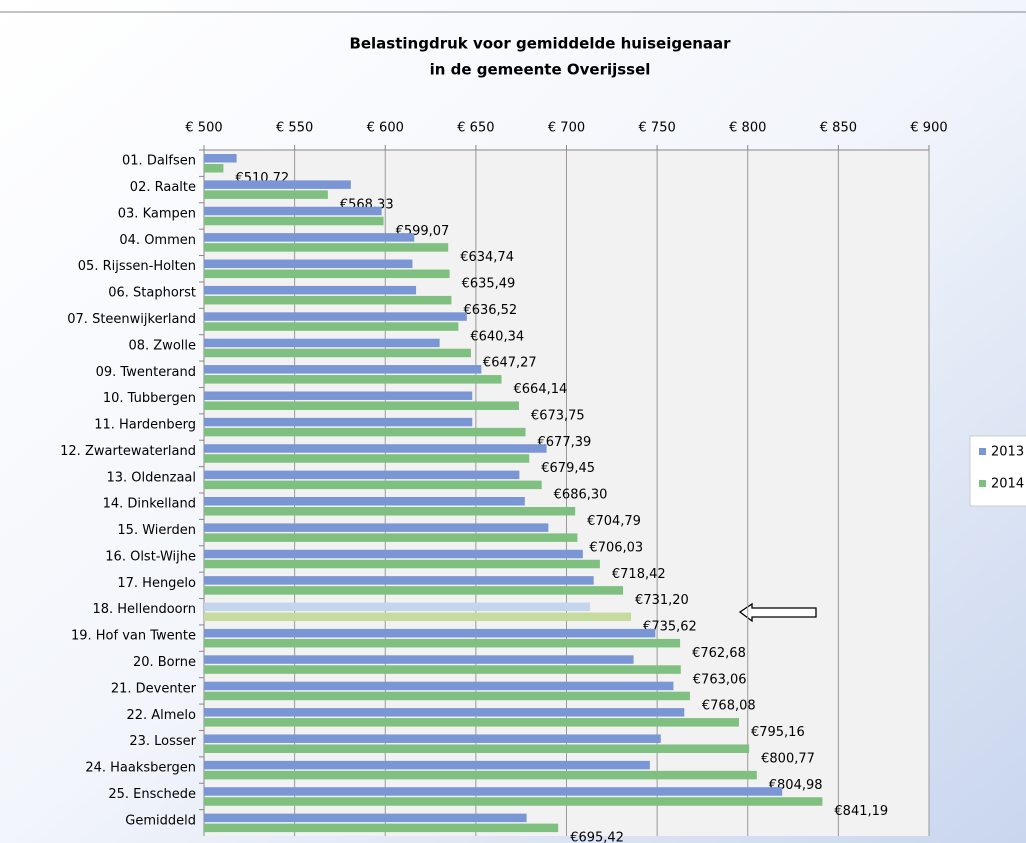  What do you see at coordinates (140, 768) in the screenshot?
I see `category-label: 24. Haaksbergen` at bounding box center [140, 768].